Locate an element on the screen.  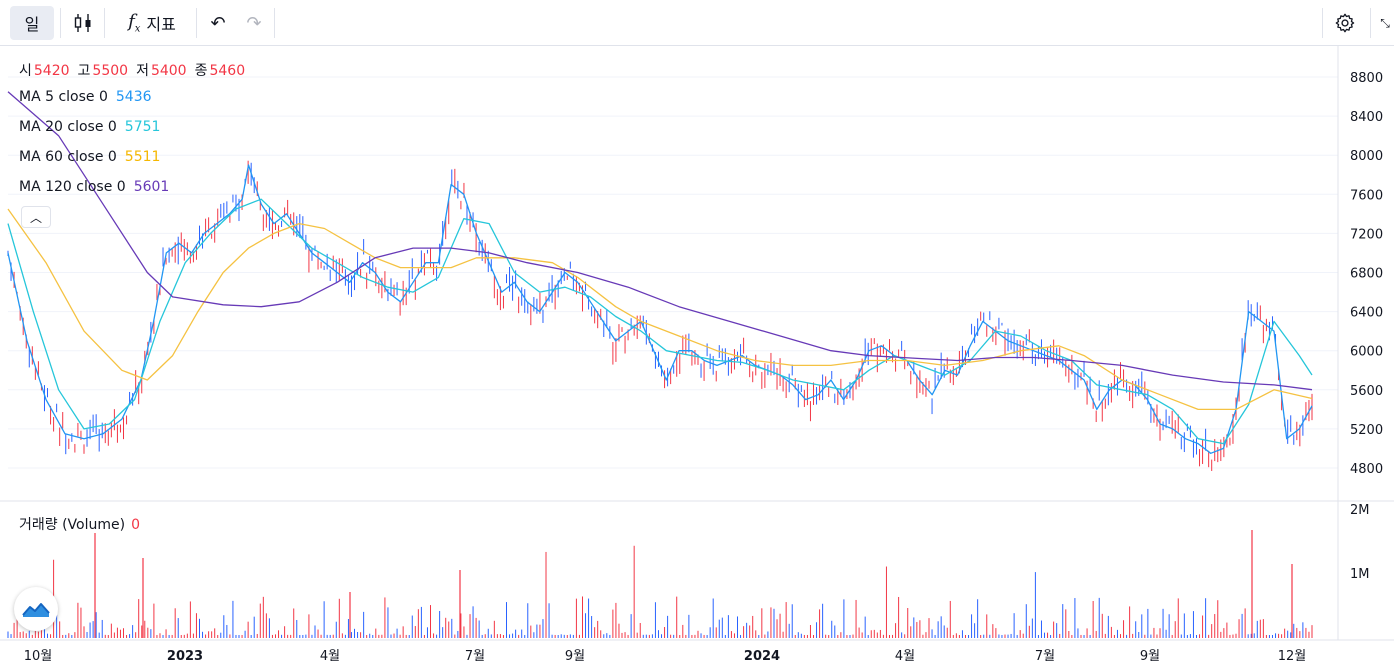
ma5-label: MA 5 close 0 is located at coordinates (63, 97).